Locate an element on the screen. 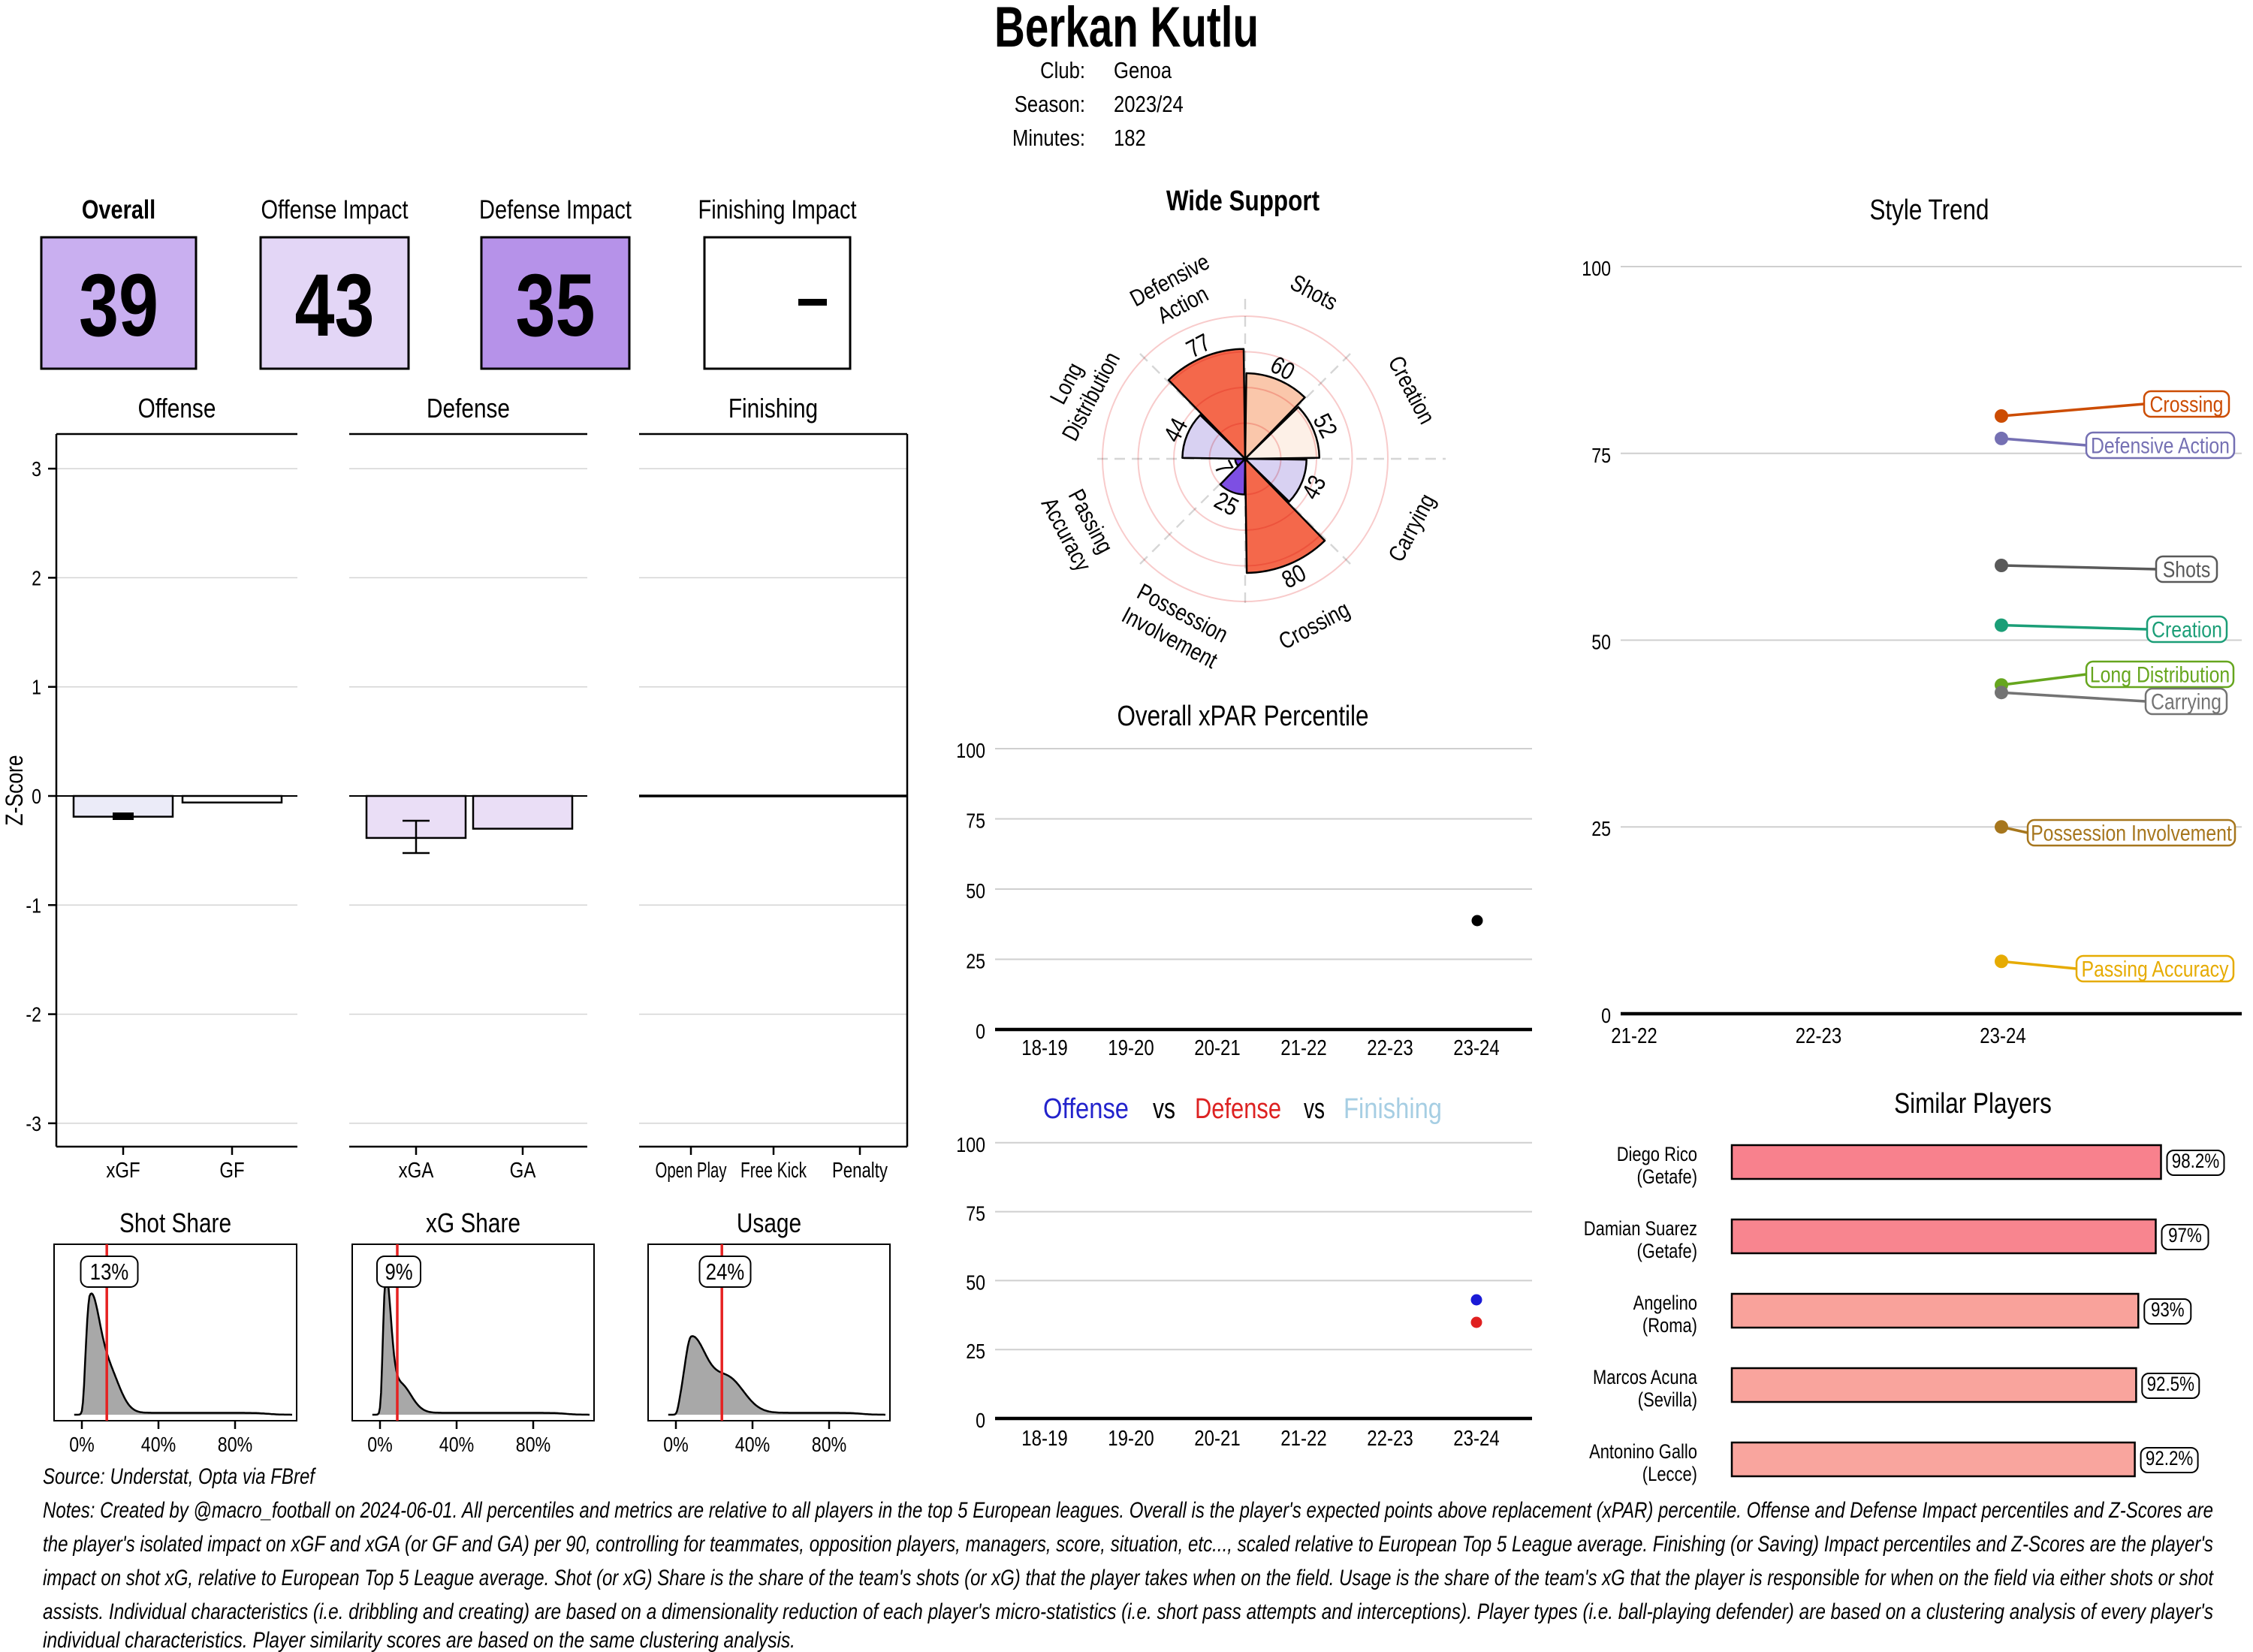 The width and height of the screenshot is (2253, 1652). svg-text: -2 is located at coordinates (34, 1014).